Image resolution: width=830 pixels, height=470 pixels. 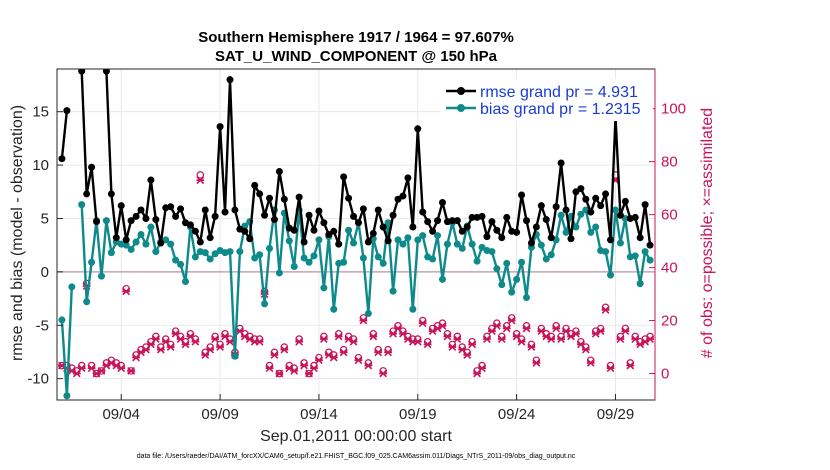 I want to click on y-tick-label: 5, so click(x=45, y=218).